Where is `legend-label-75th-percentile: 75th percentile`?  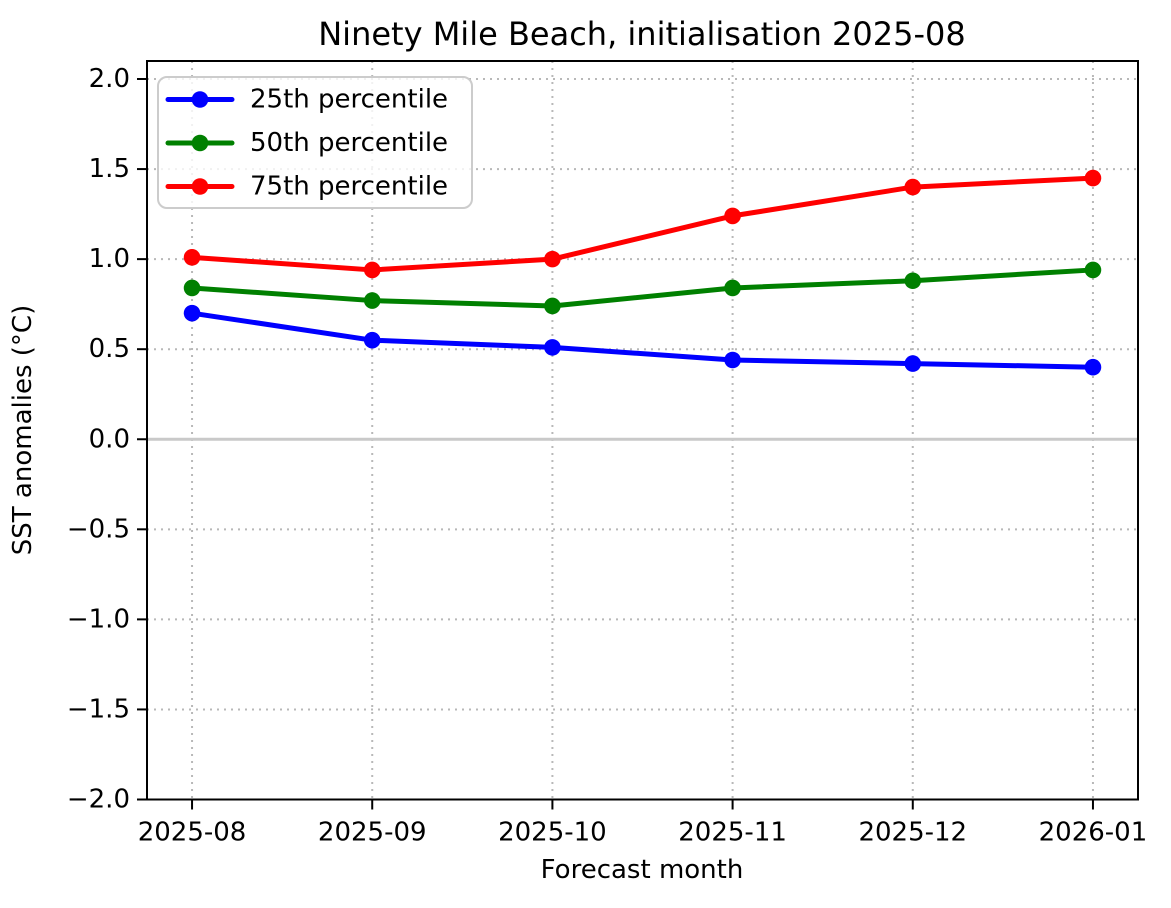 legend-label-75th-percentile: 75th percentile is located at coordinates (349, 187).